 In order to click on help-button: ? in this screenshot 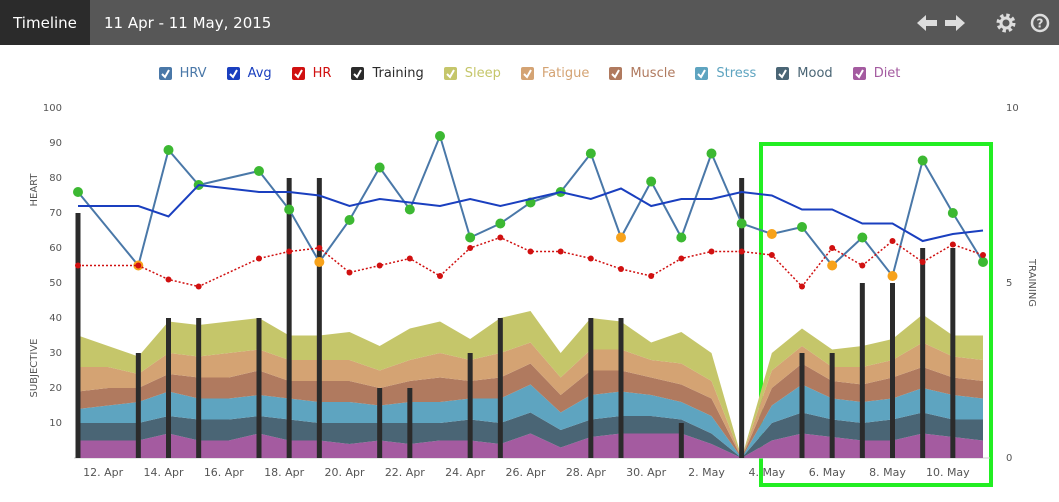, I will do `click(1040, 23)`.